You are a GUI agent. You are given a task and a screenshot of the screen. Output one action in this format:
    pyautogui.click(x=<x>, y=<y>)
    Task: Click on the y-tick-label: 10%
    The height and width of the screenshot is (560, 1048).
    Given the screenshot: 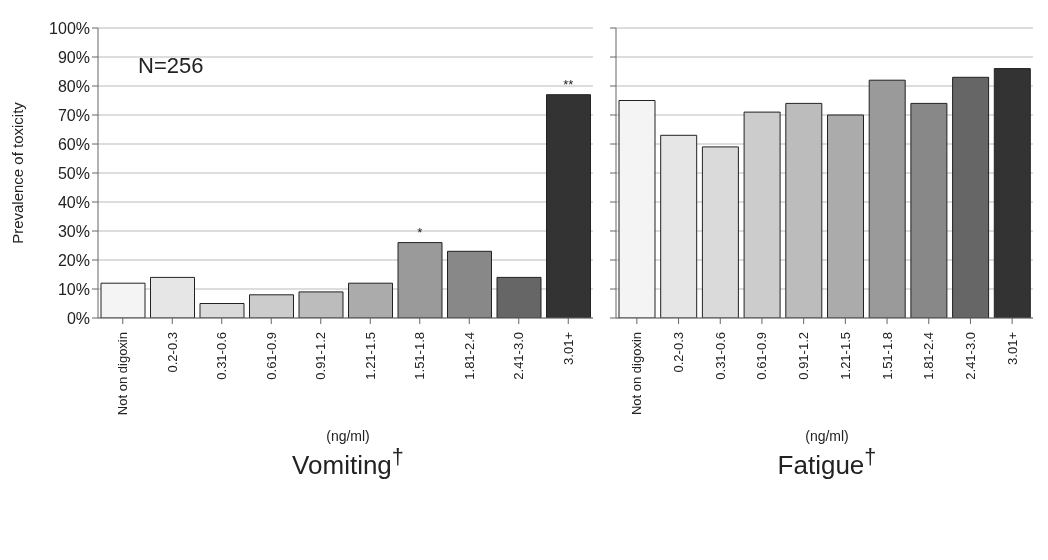 What is the action you would take?
    pyautogui.click(x=73, y=289)
    